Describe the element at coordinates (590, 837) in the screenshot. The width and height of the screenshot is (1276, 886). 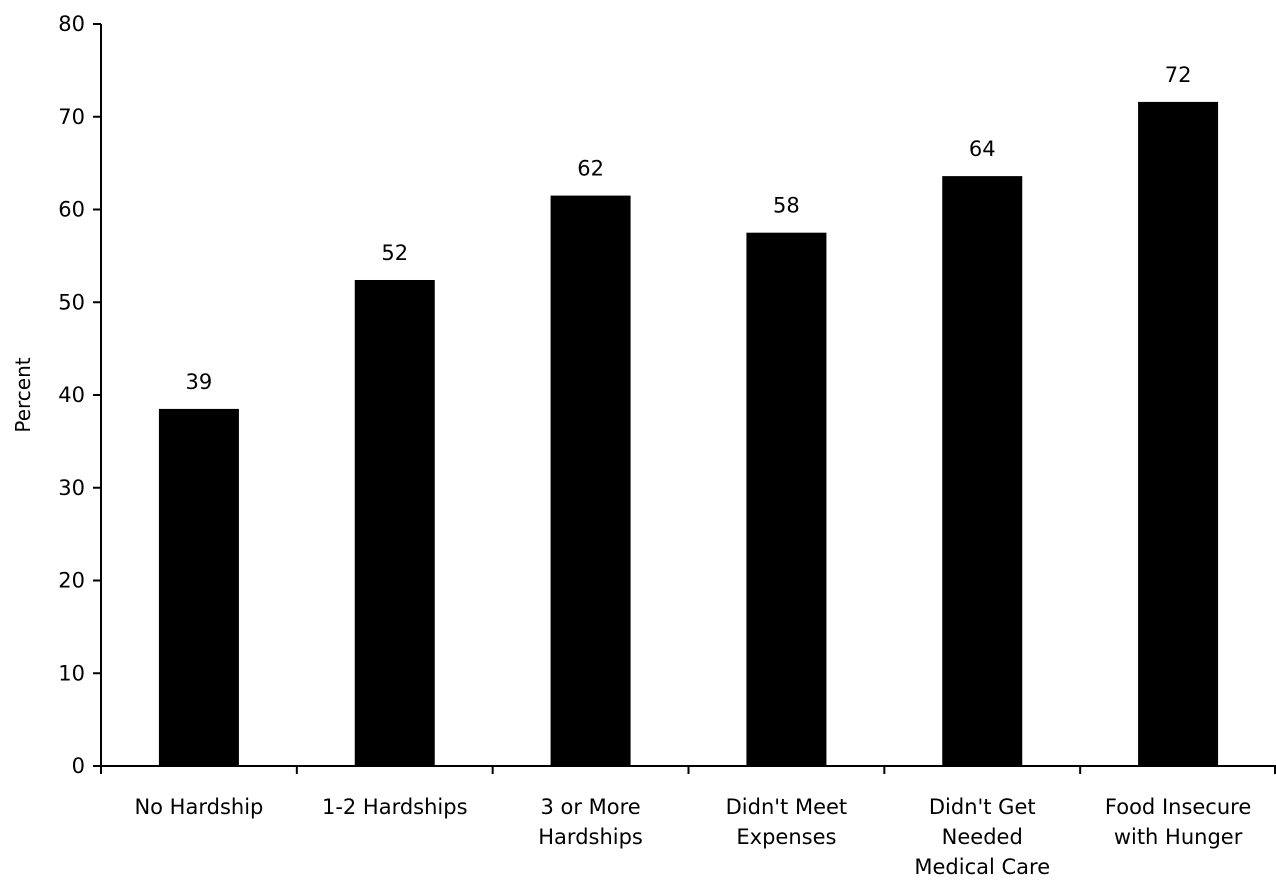
I see `x-tick-label-line: Hardships` at that location.